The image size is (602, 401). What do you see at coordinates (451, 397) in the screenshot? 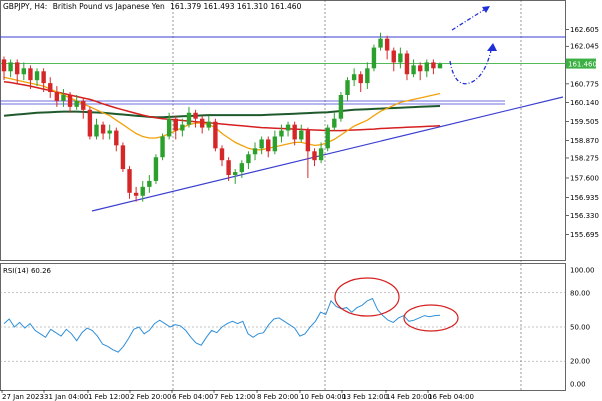
I see `time-tick-label: 16 Feb 04:00` at bounding box center [451, 397].